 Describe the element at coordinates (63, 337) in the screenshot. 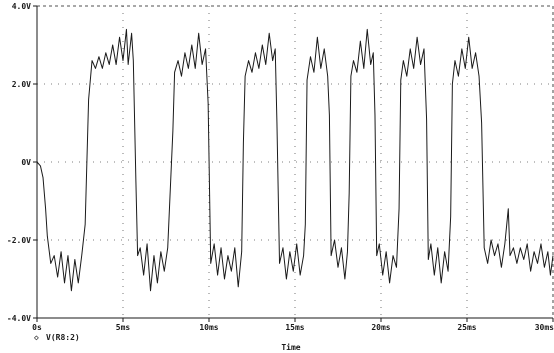

I see `legend-label: V(R8:2)` at that location.